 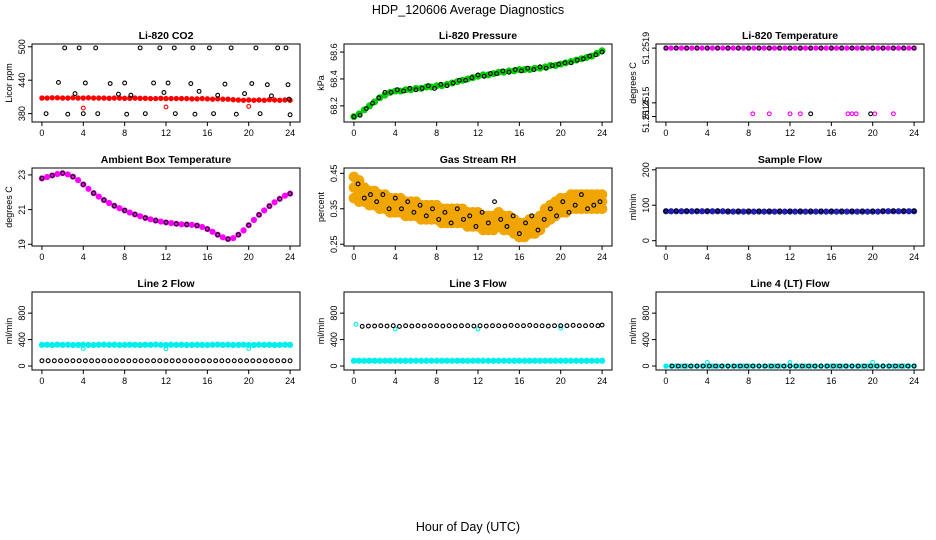 I want to click on y-tick-label: 19, so click(x=22, y=244).